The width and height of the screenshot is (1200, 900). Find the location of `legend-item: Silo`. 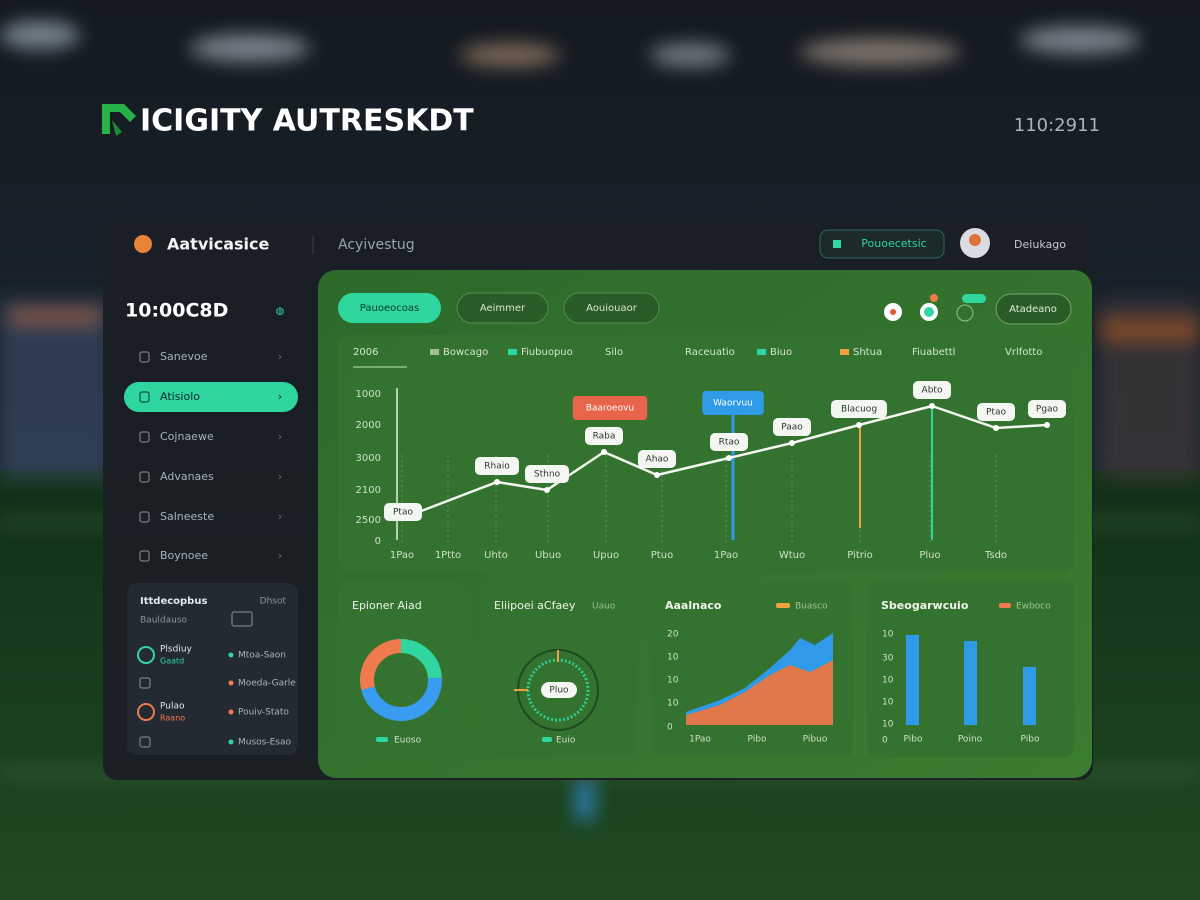

legend-item: Silo is located at coordinates (614, 352).